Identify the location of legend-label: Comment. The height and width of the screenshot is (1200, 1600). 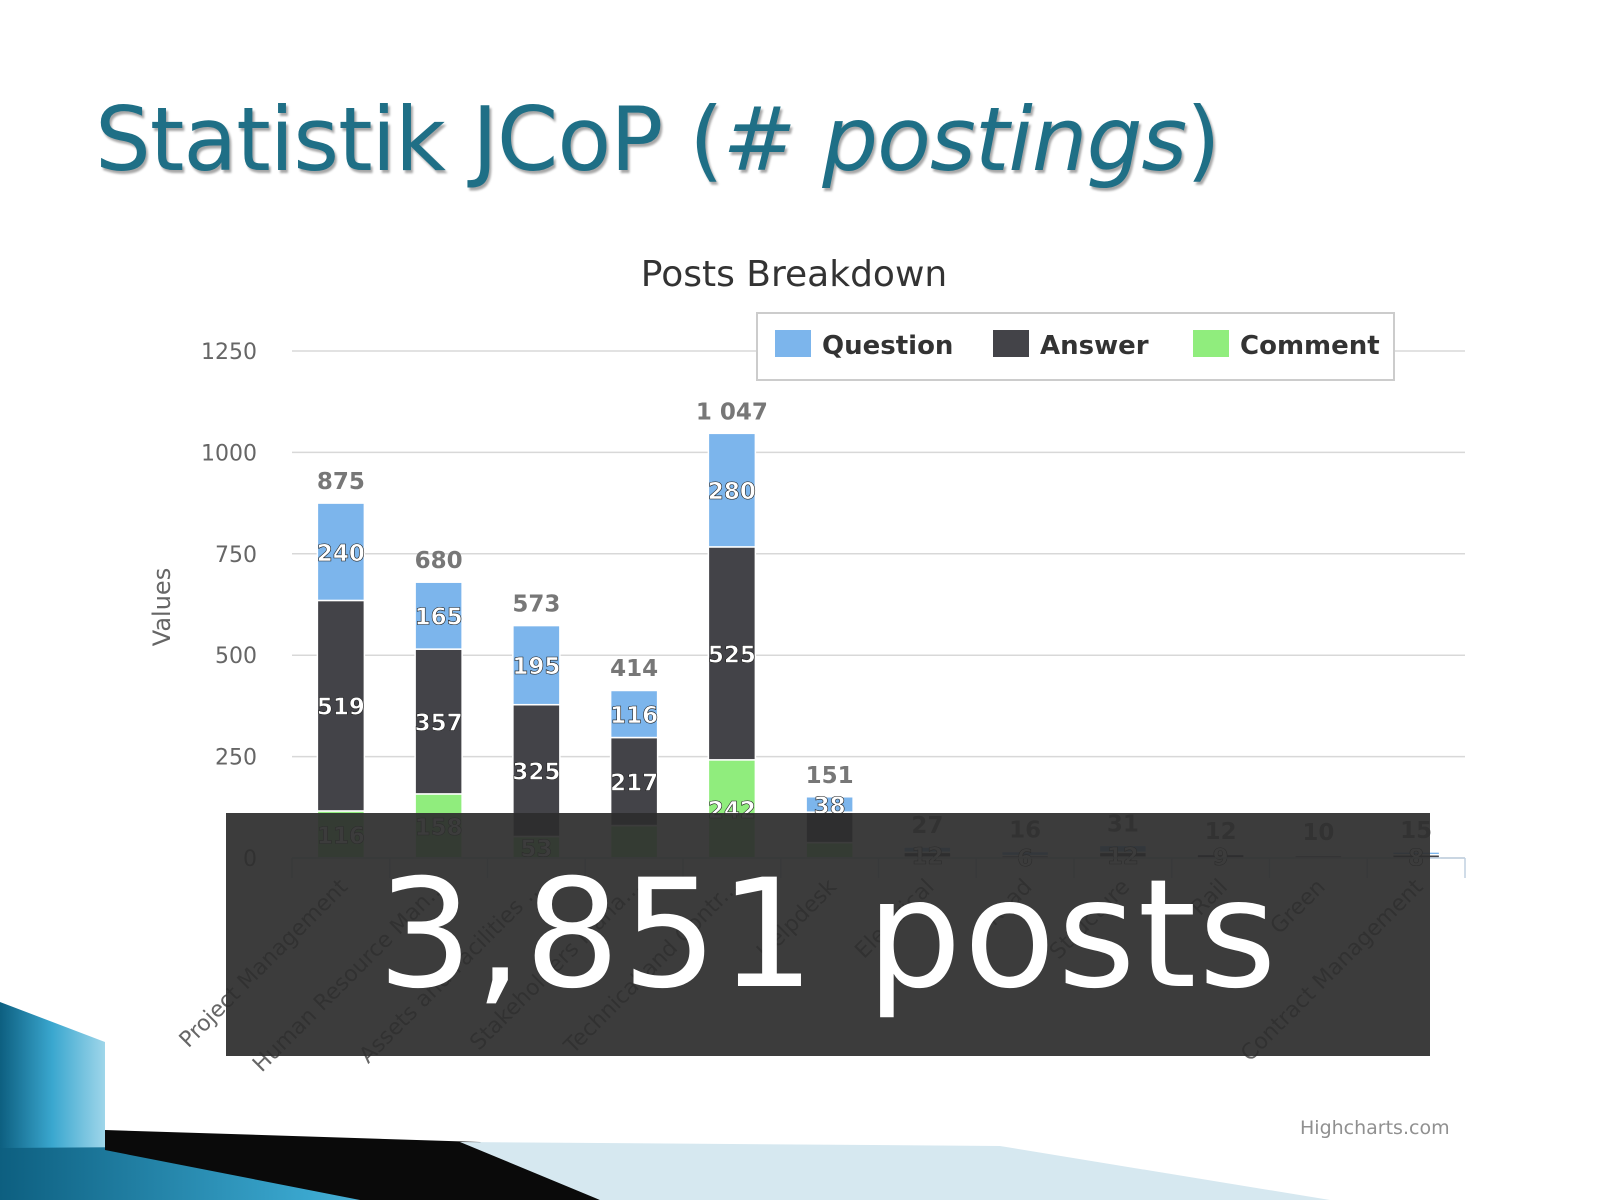
(1310, 346).